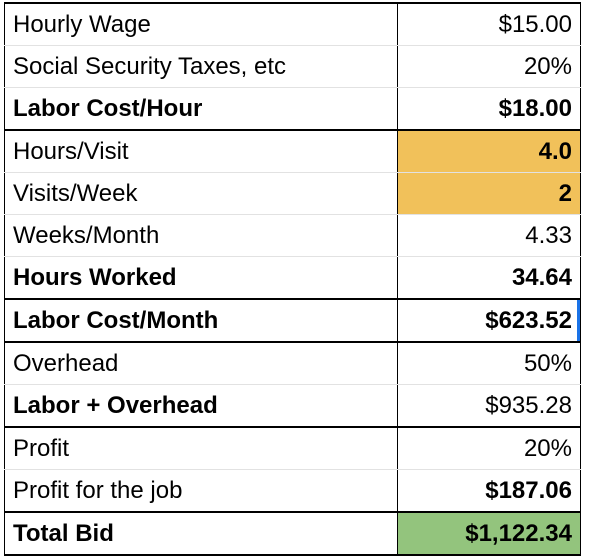 This screenshot has width=590, height=556. I want to click on cell-label-labor-plus-overhead: Labor + Overhead, so click(201, 406).